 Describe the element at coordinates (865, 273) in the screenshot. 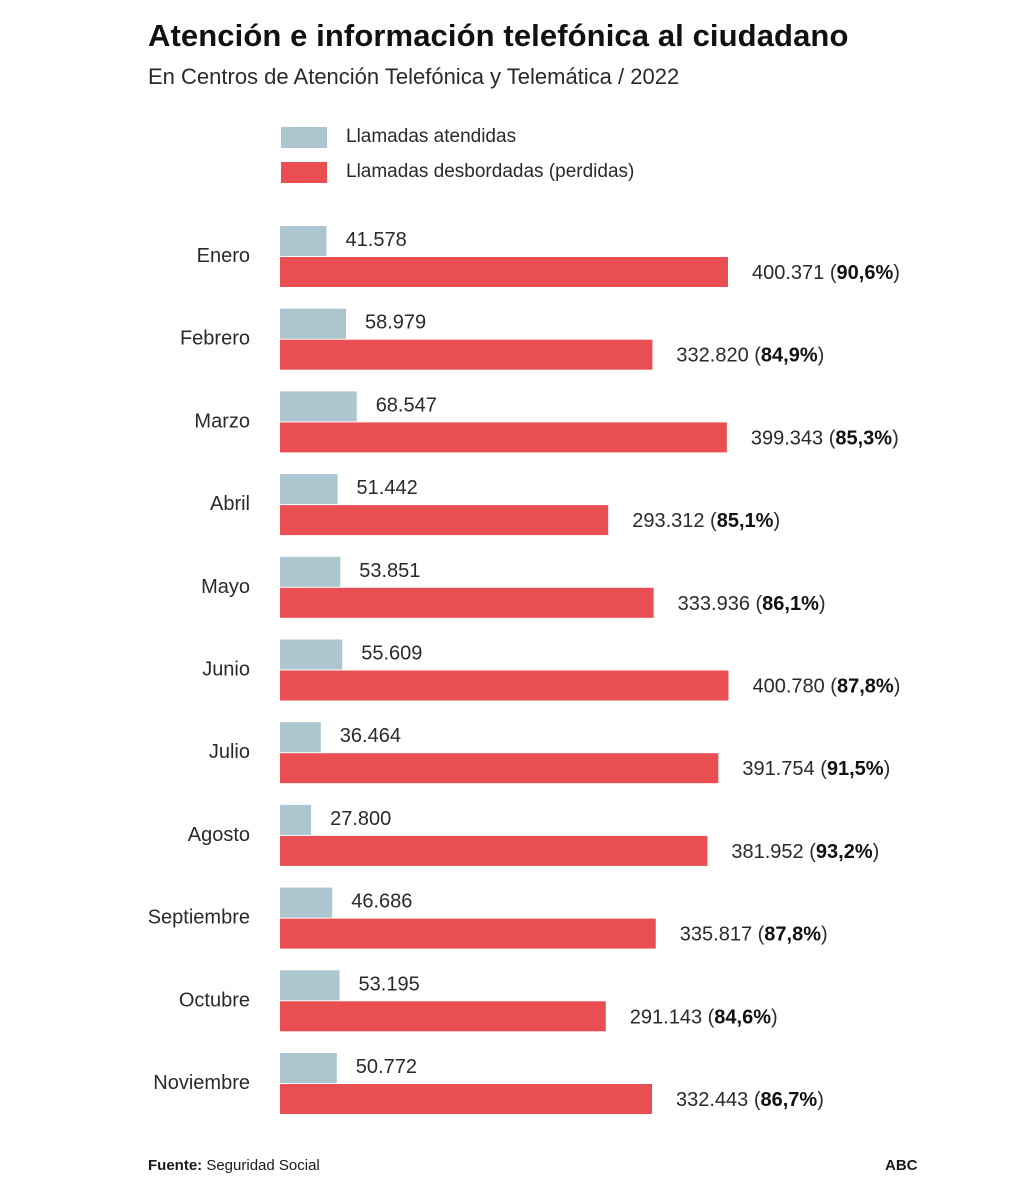

I see `percent-label-overflow-1: 90,6%` at that location.